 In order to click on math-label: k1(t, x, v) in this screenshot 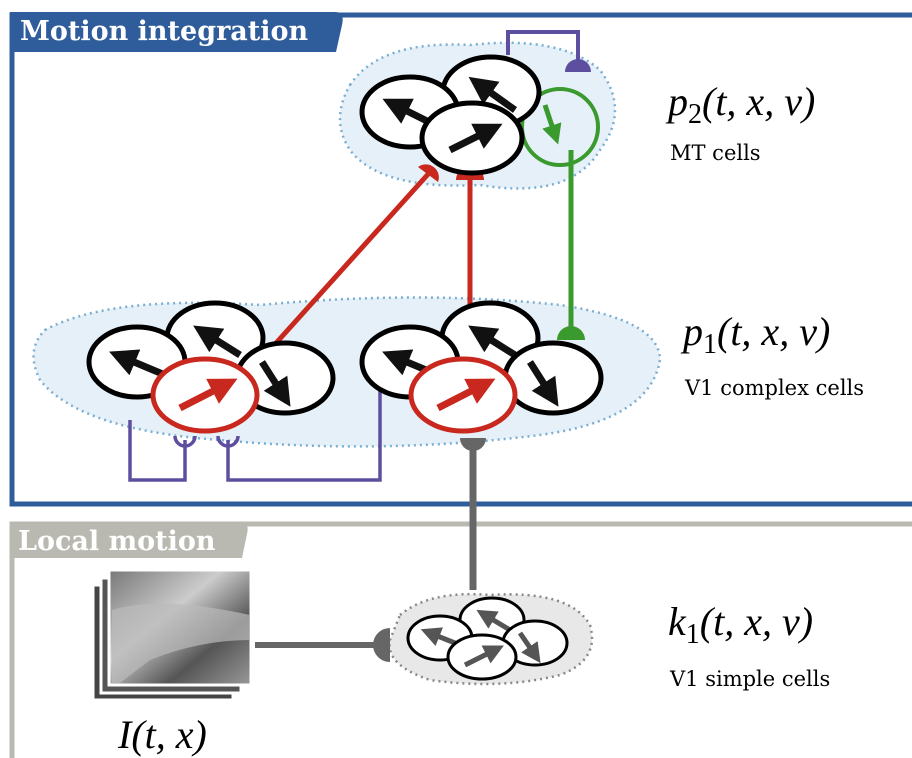, I will do `click(740, 624)`.